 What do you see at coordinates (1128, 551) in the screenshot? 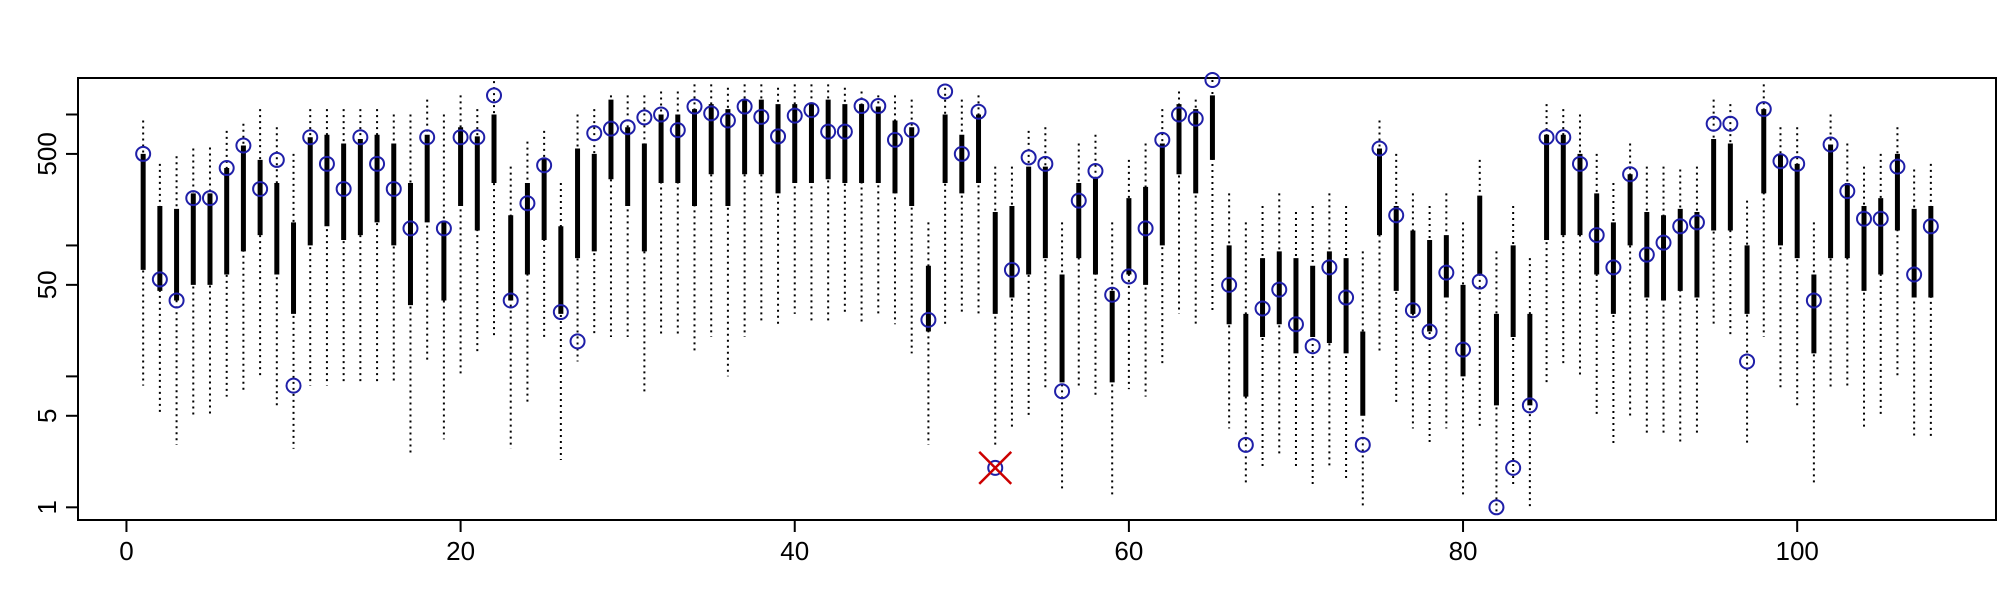
I see `x-tick-label: 60` at bounding box center [1128, 551].